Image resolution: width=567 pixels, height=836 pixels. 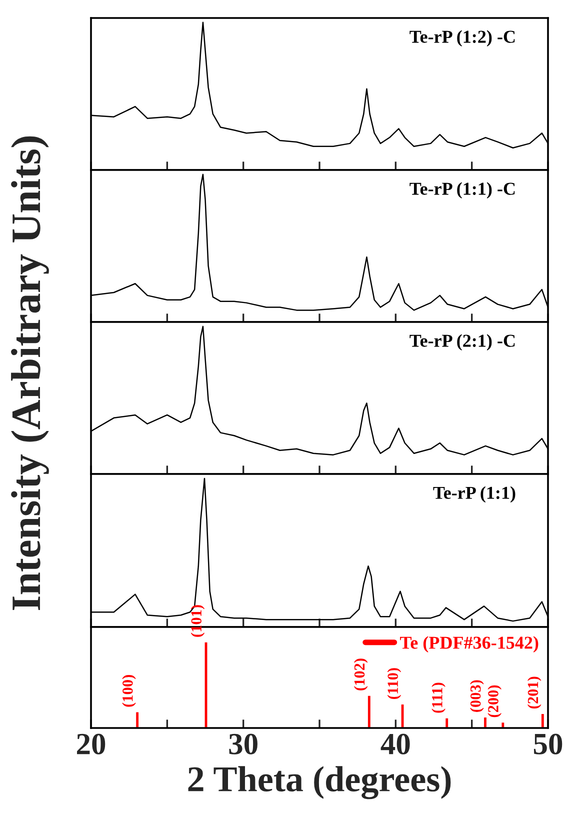 I want to click on text: Te-rP (1:1), so click(x=474, y=494).